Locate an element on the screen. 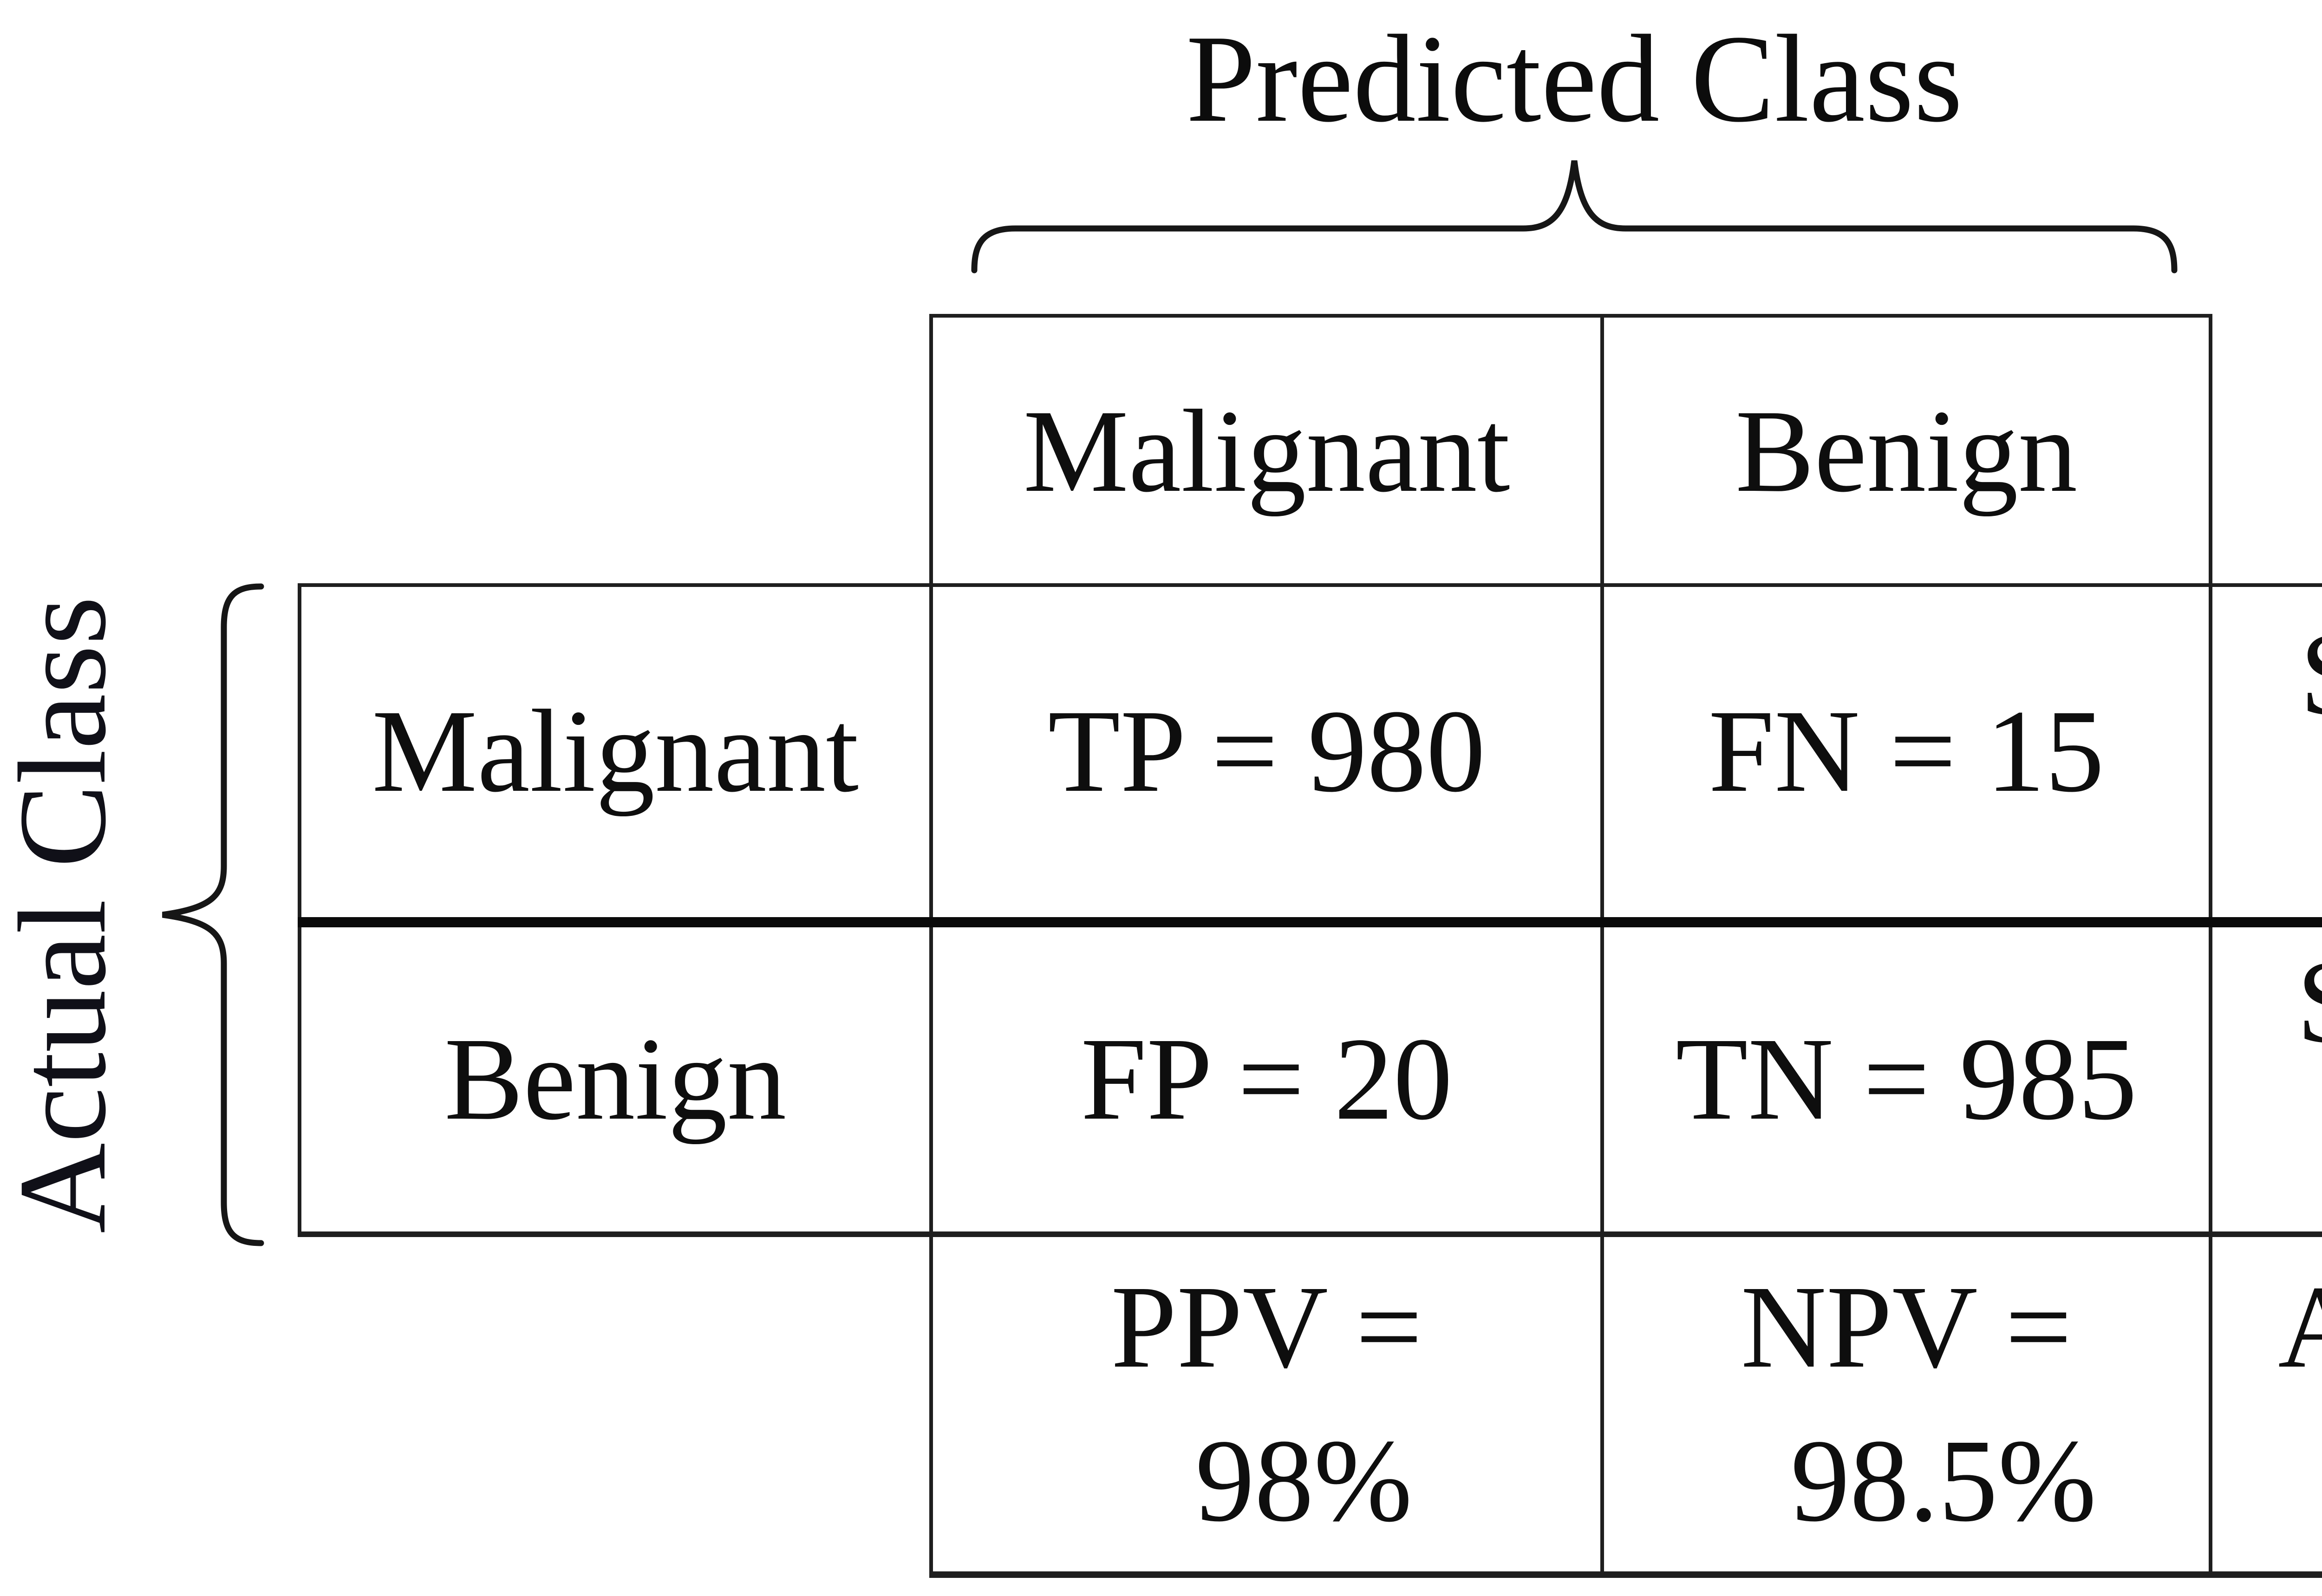 The height and width of the screenshot is (1596, 2322). cell-false-positive: FP = 20 is located at coordinates (1266, 1079).